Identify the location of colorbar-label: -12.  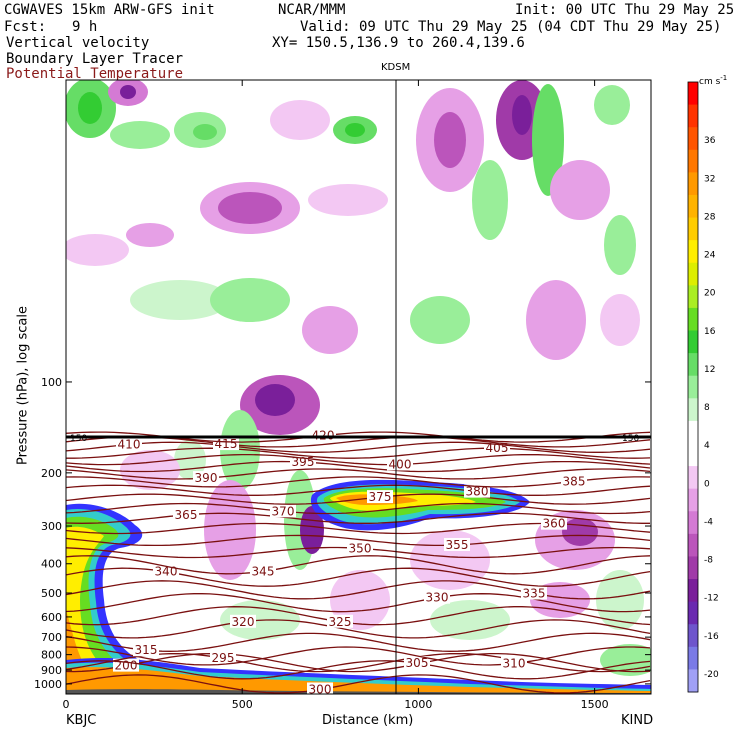
(711, 599).